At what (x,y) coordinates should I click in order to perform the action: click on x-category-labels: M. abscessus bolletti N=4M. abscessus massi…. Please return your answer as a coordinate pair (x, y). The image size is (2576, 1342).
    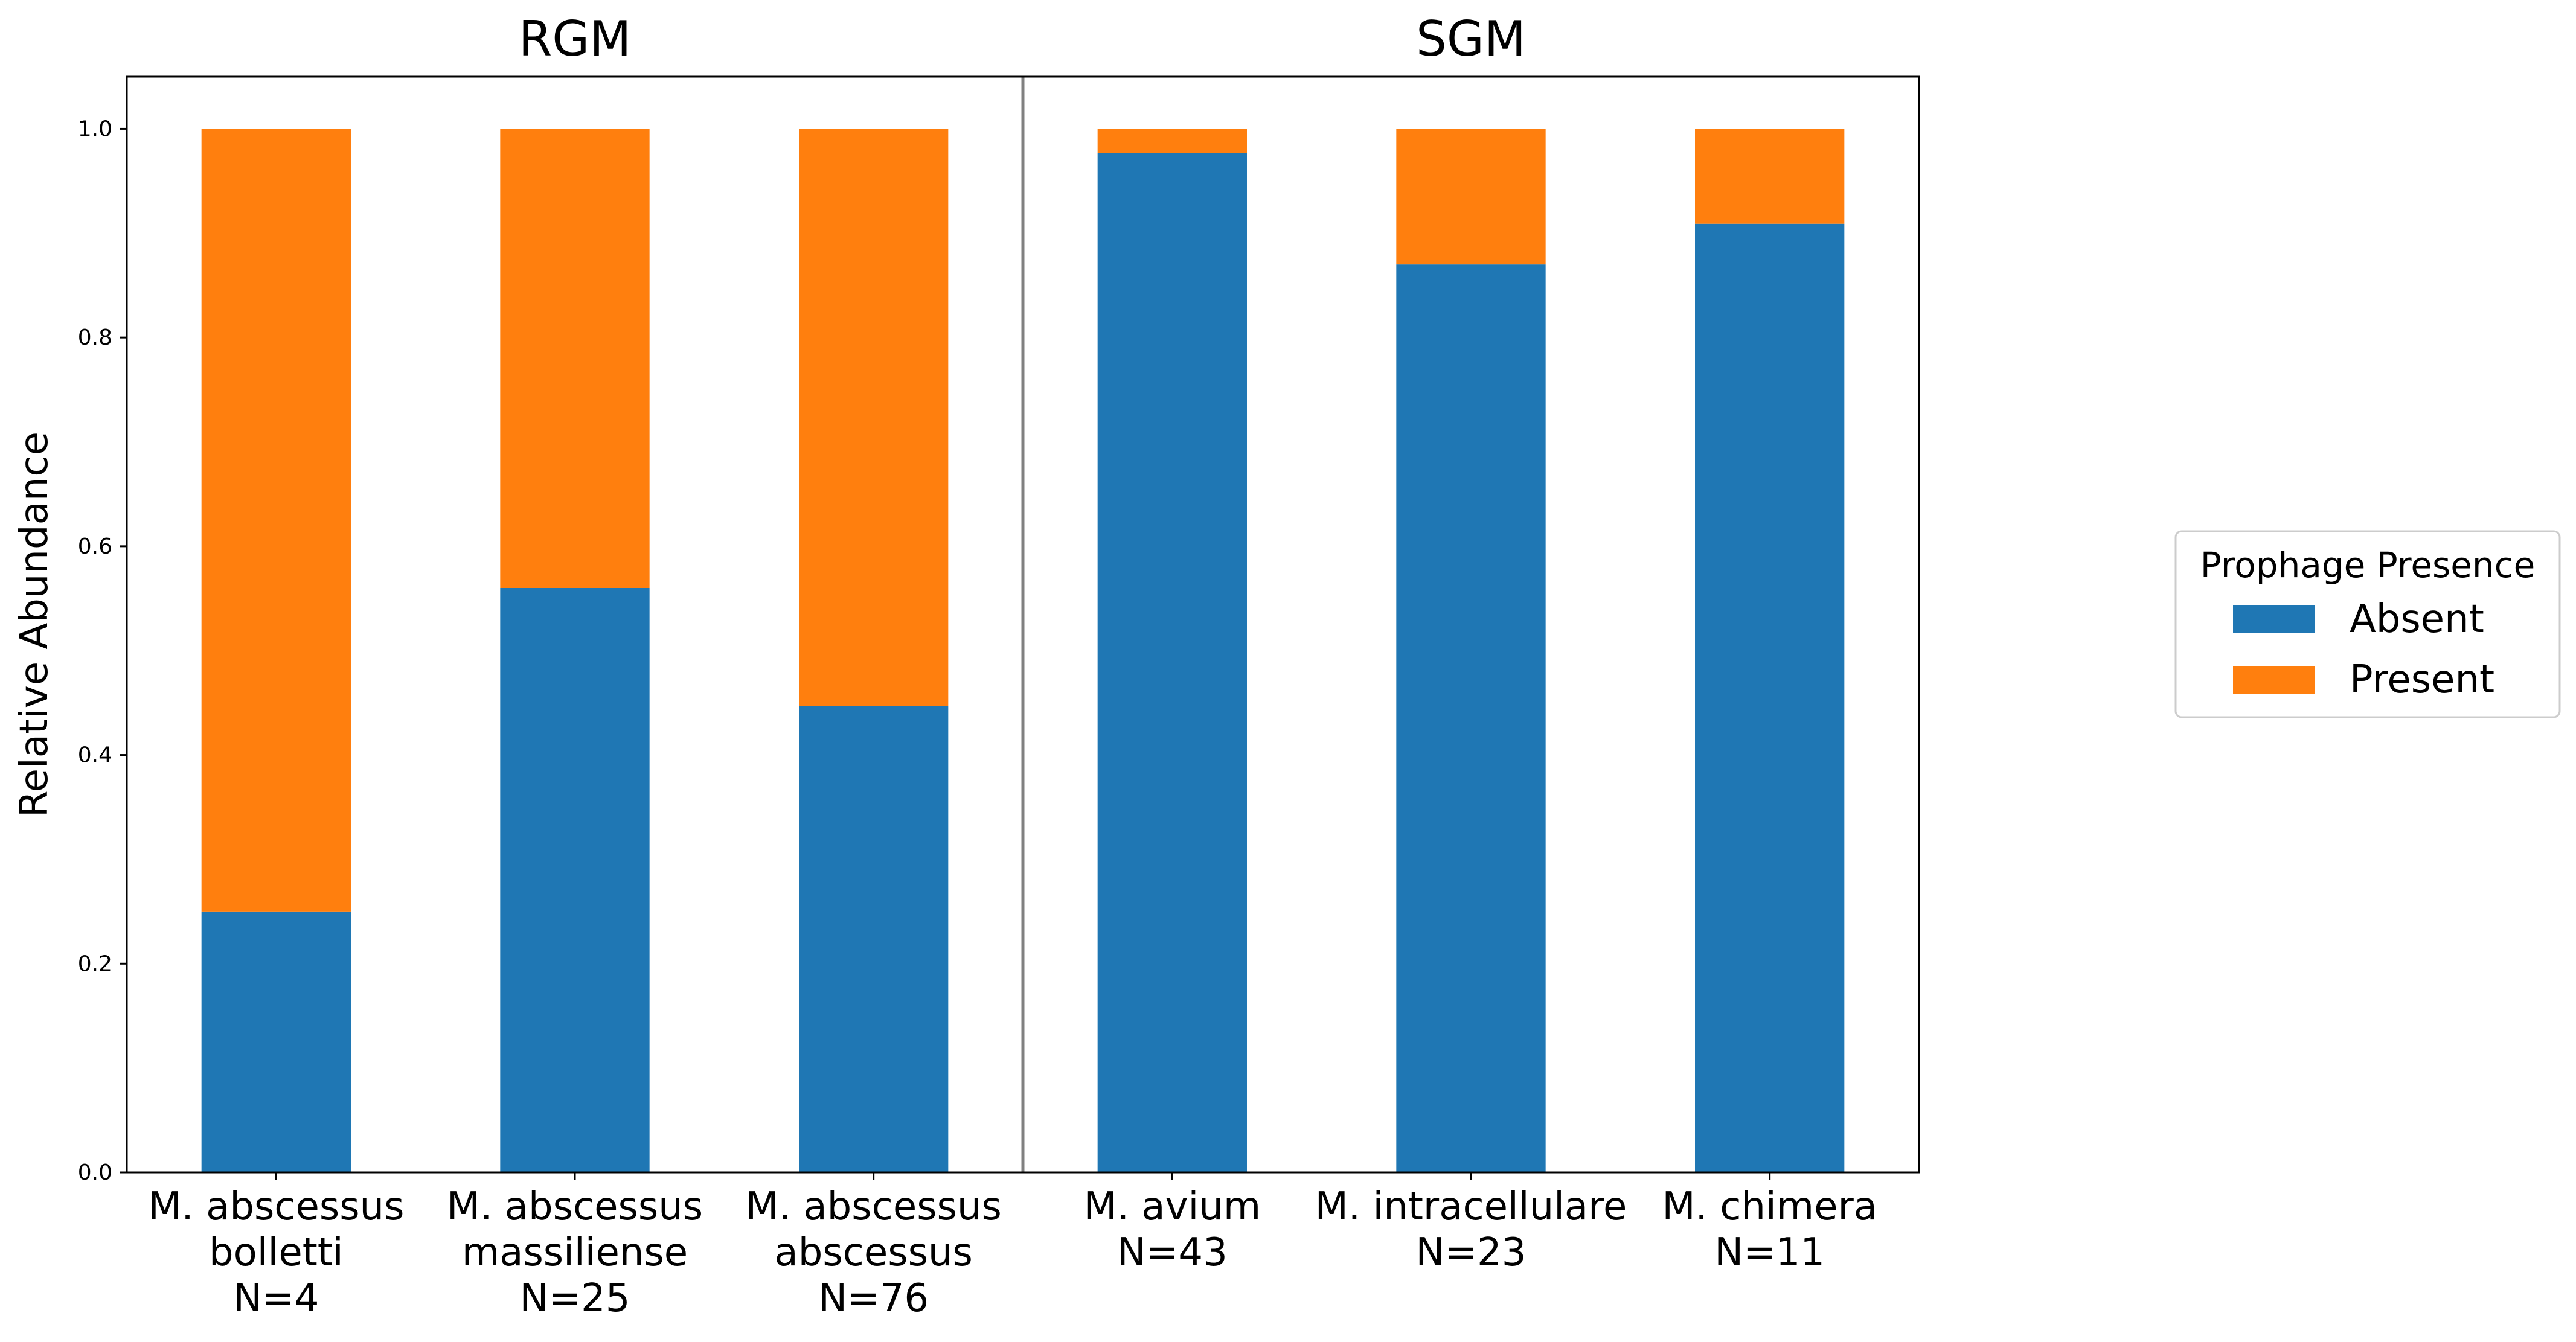
    Looking at the image, I should click on (1012, 1247).